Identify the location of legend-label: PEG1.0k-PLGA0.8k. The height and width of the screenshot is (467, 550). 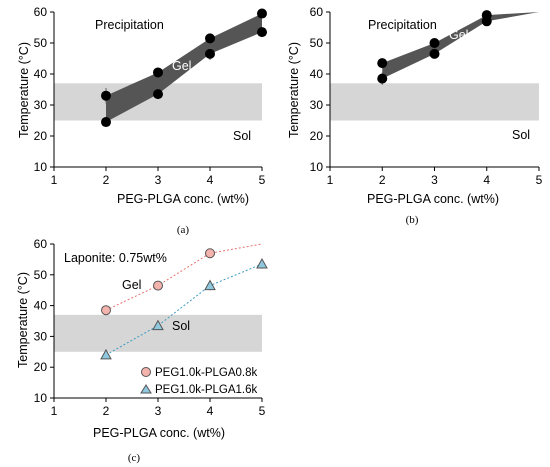
(206, 373).